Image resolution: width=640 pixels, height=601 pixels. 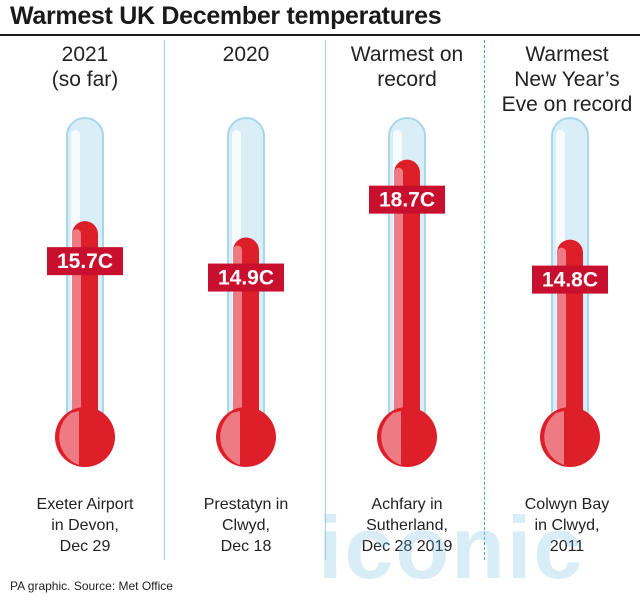 What do you see at coordinates (567, 79) in the screenshot?
I see `column-heading-line: New Year’s` at bounding box center [567, 79].